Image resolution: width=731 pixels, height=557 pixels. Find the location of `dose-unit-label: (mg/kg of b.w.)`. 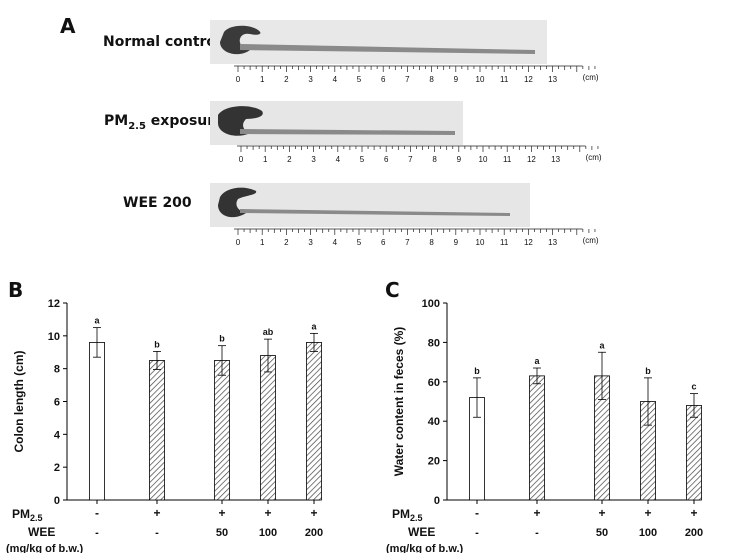

dose-unit-label: (mg/kg of b.w.) is located at coordinates (425, 548).